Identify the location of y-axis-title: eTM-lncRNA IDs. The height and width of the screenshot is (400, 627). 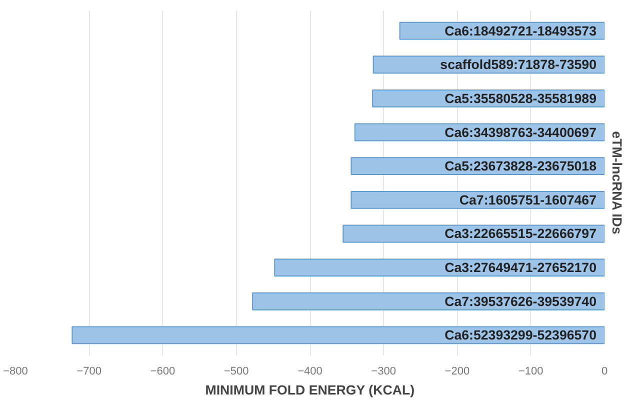
(617, 182).